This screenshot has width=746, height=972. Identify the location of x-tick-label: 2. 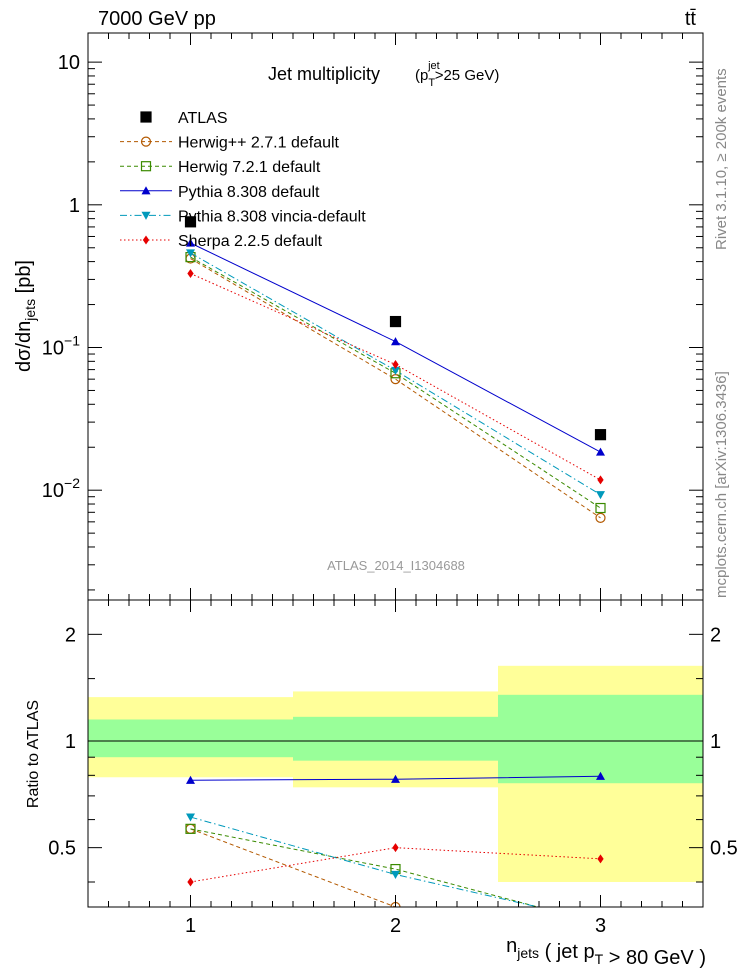
(395, 926).